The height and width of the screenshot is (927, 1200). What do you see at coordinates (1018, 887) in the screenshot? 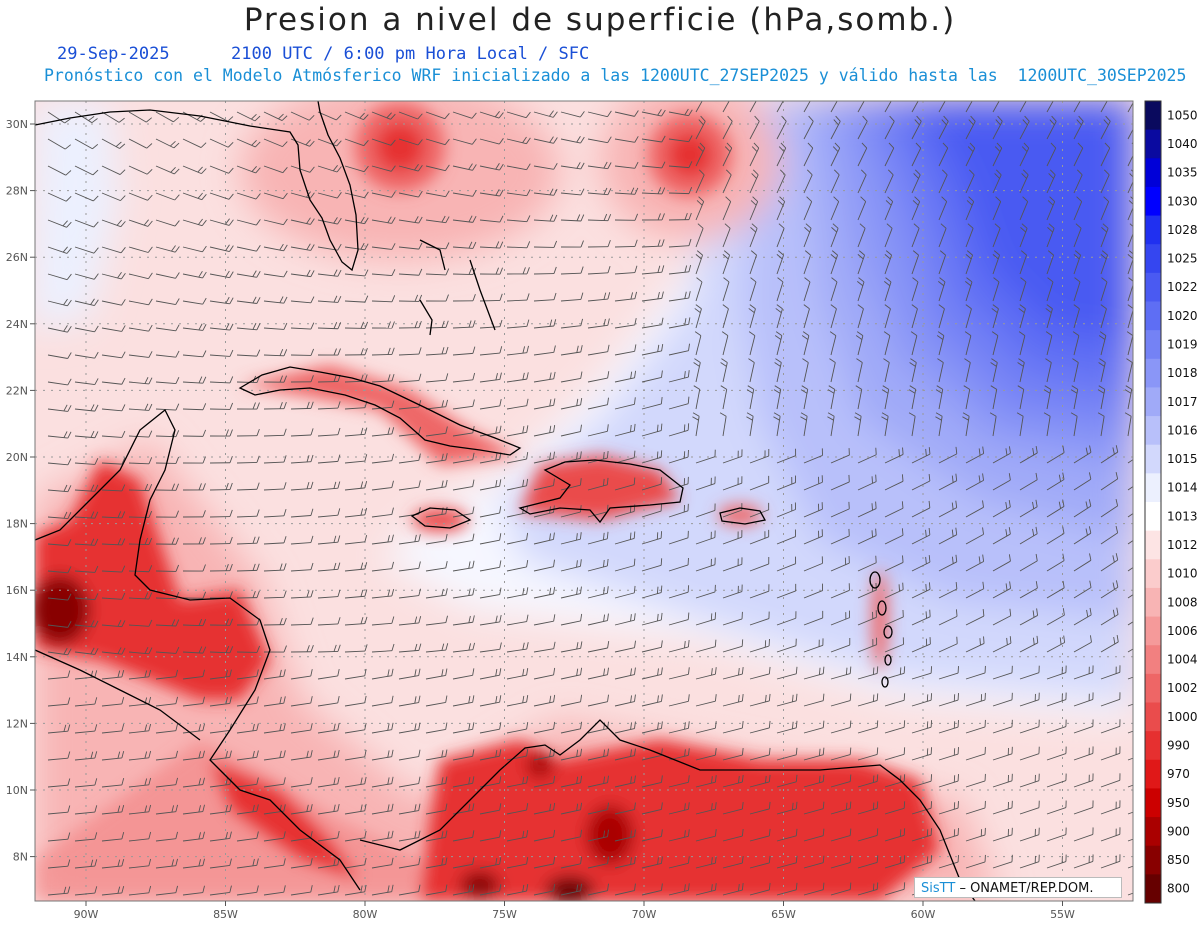
I see `credit-box: SisTT – ONAMET/REP.DOM.` at bounding box center [1018, 887].